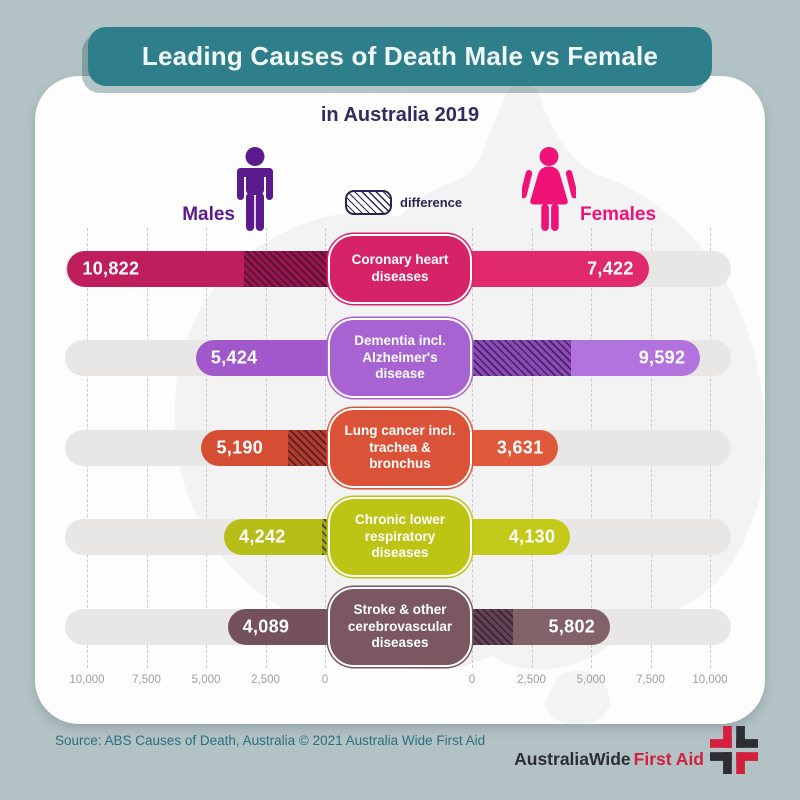 The height and width of the screenshot is (800, 800). Describe the element at coordinates (549, 191) in the screenshot. I see `female-icon` at that location.